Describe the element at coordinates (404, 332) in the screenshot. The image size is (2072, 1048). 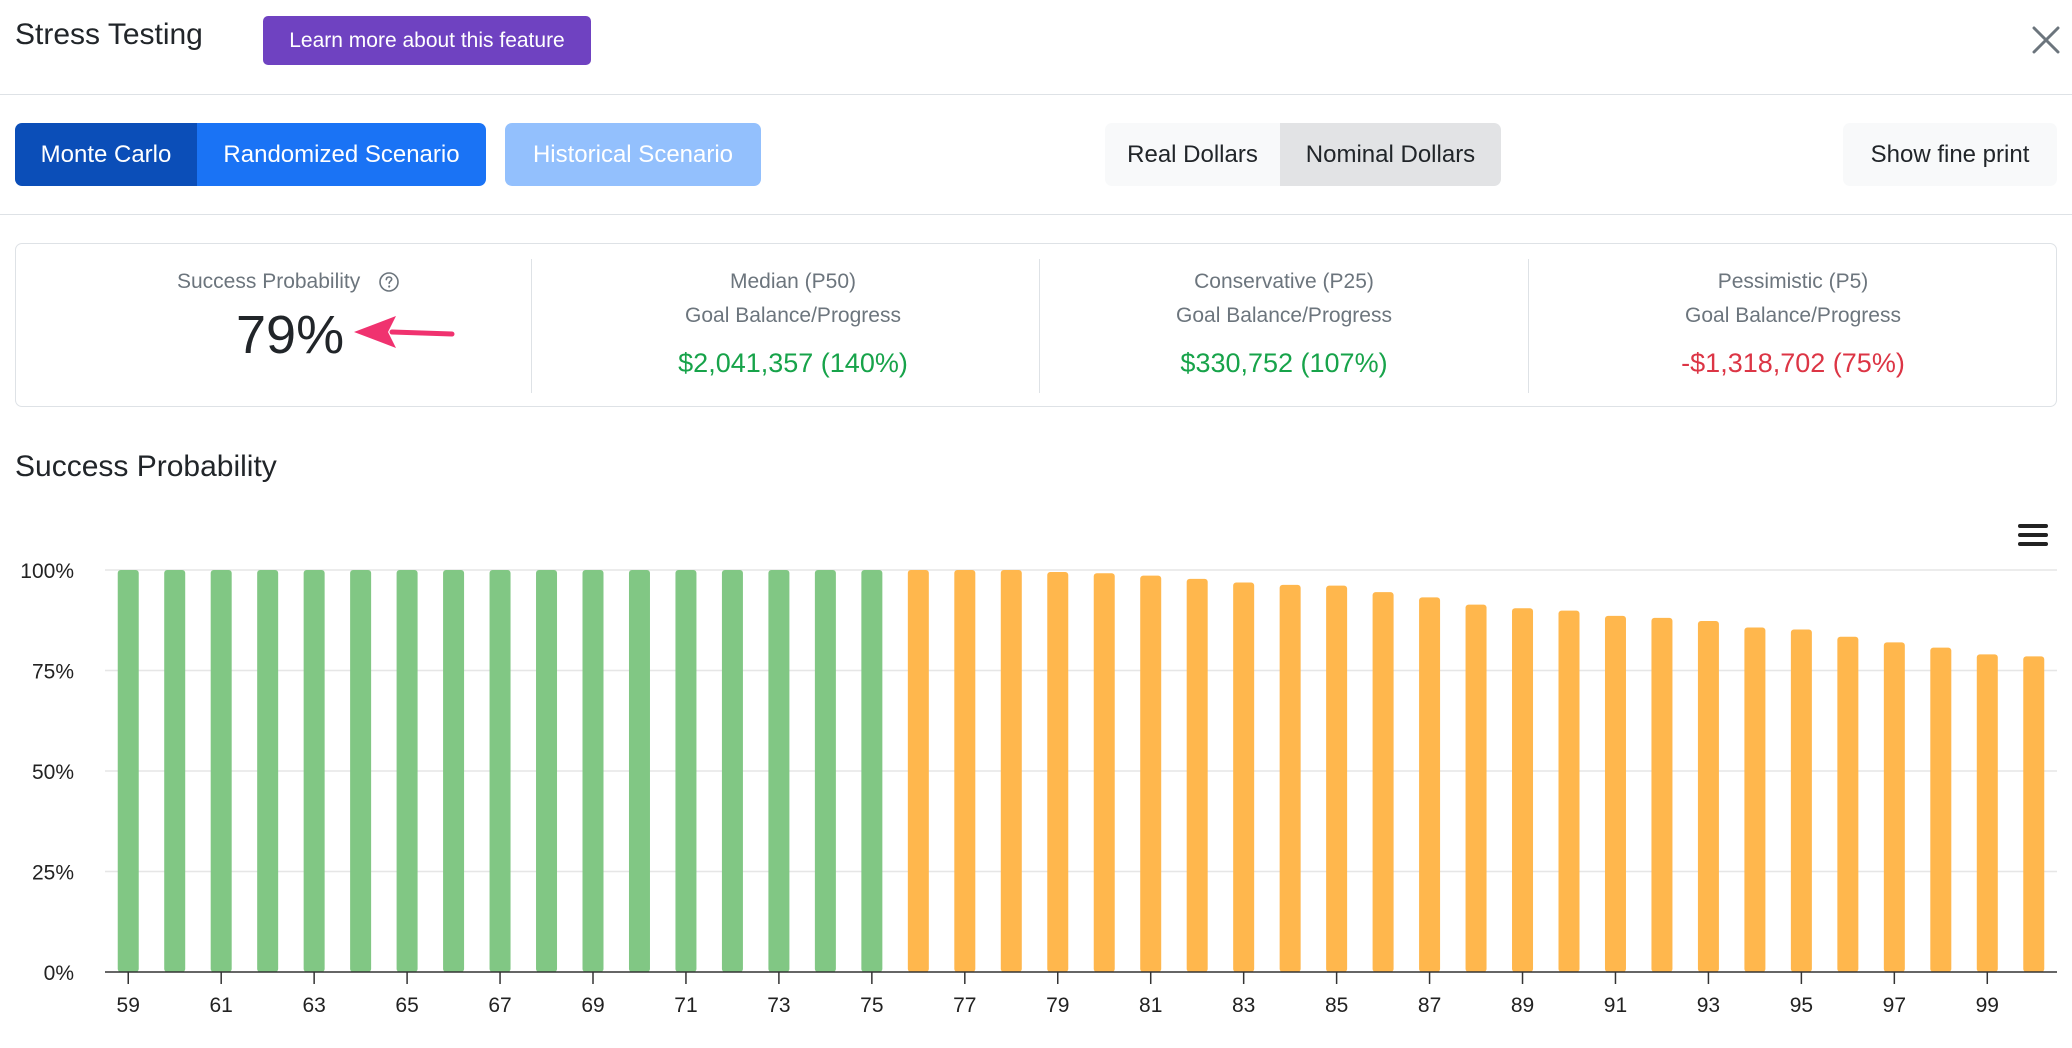
I see `left-arrow-icon` at that location.